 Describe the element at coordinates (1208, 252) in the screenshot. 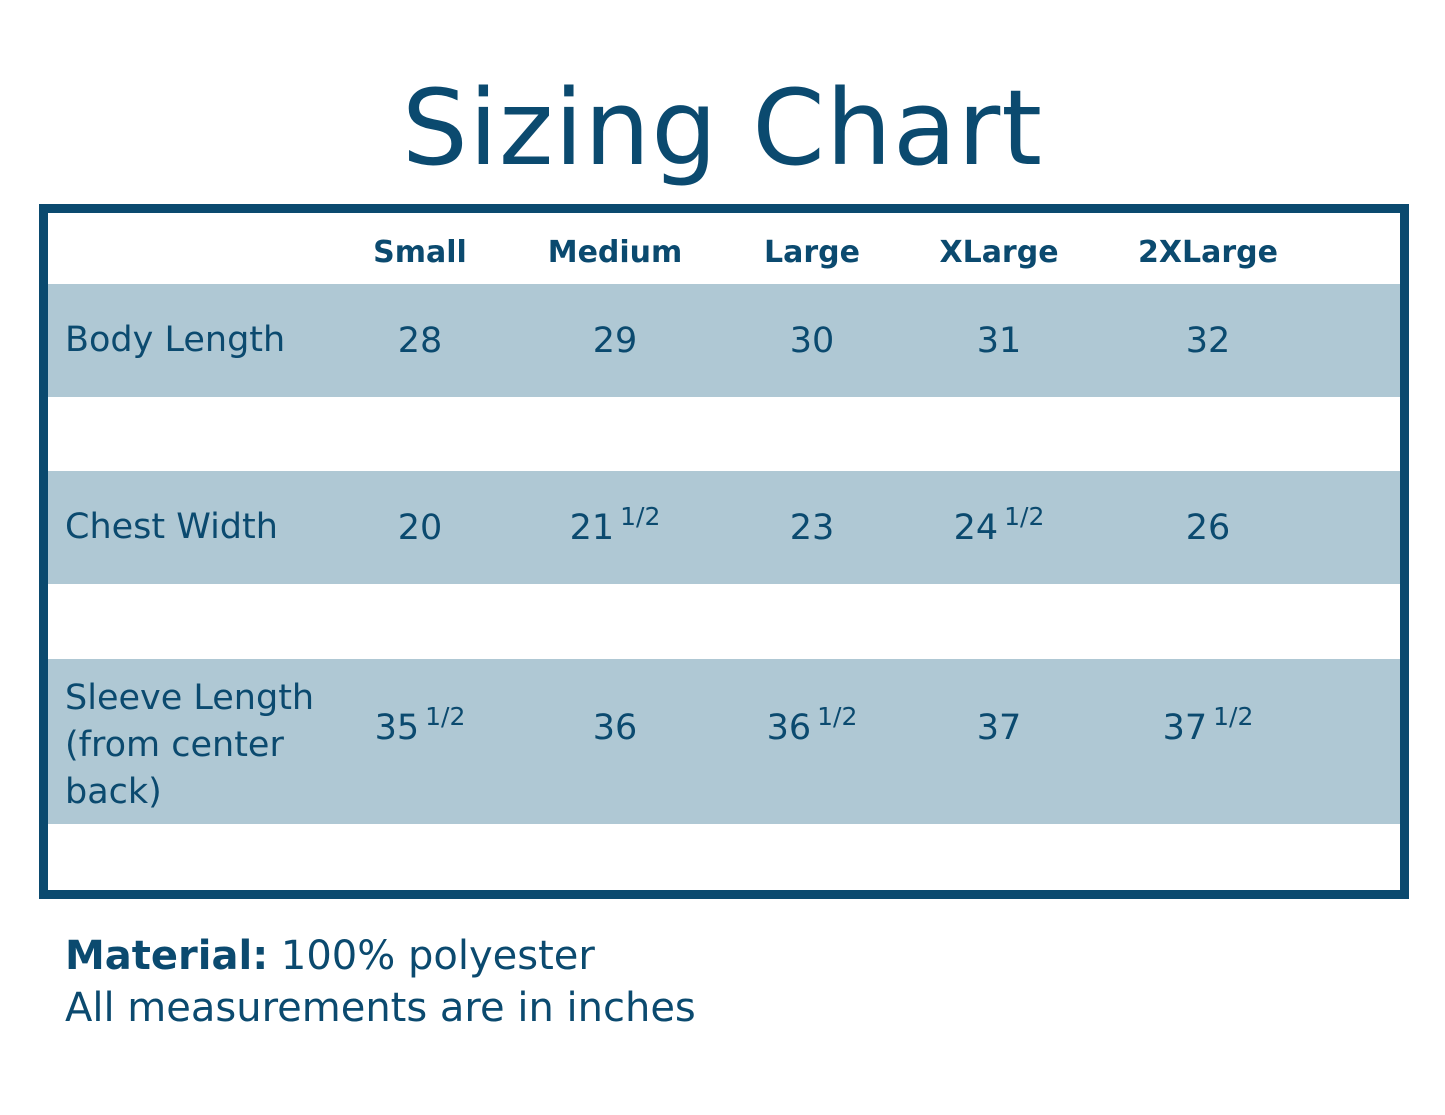

I see `column-header-2xlarge: 2XLarge` at that location.